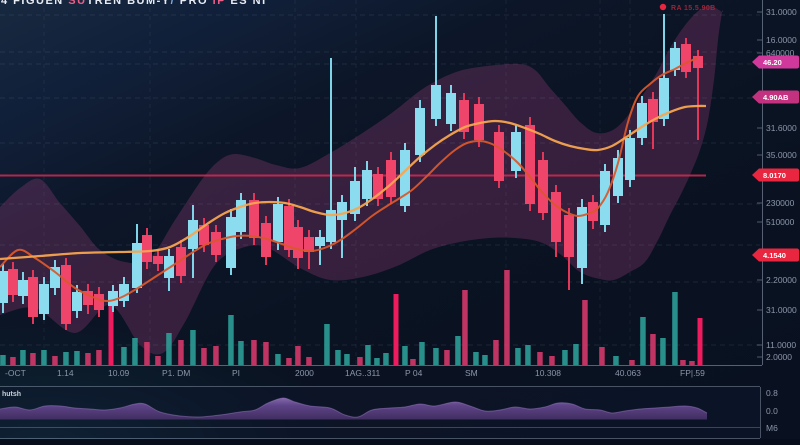 This screenshot has height=445, width=800. Describe the element at coordinates (15, 373) in the screenshot. I see `svg-text: -OCT` at that location.